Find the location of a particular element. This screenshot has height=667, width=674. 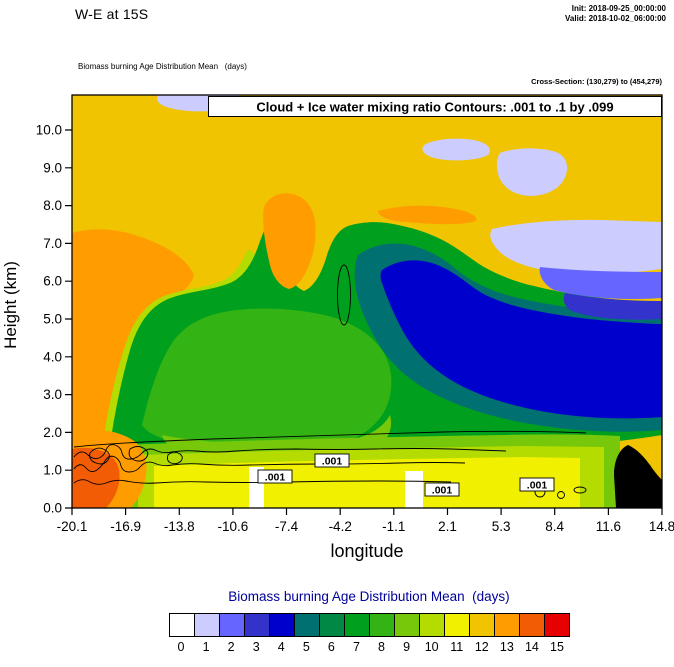

colorbar-label: 15 is located at coordinates (557, 647).